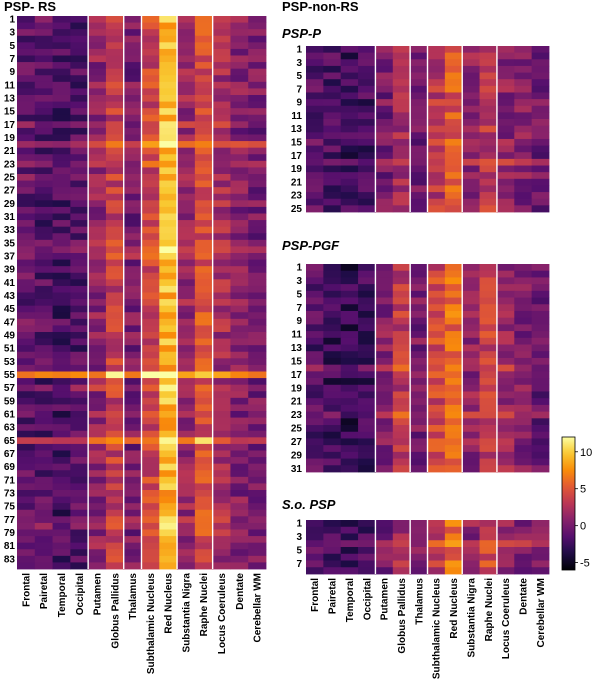  I want to click on column-label: Frontal, so click(315, 595).